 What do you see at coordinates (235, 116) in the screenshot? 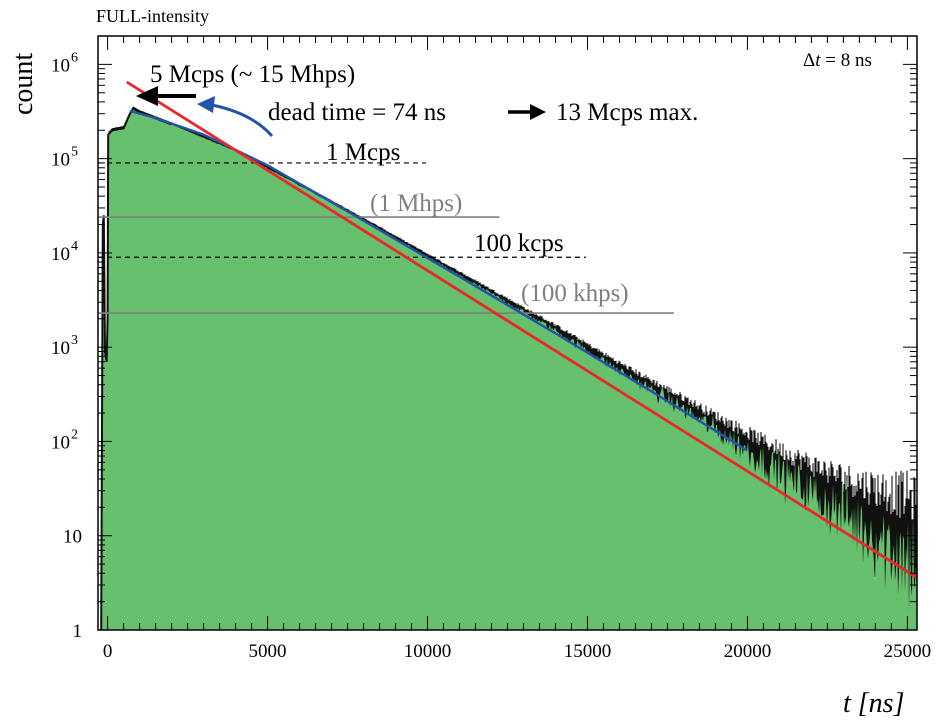
I see `blue-arrow` at bounding box center [235, 116].